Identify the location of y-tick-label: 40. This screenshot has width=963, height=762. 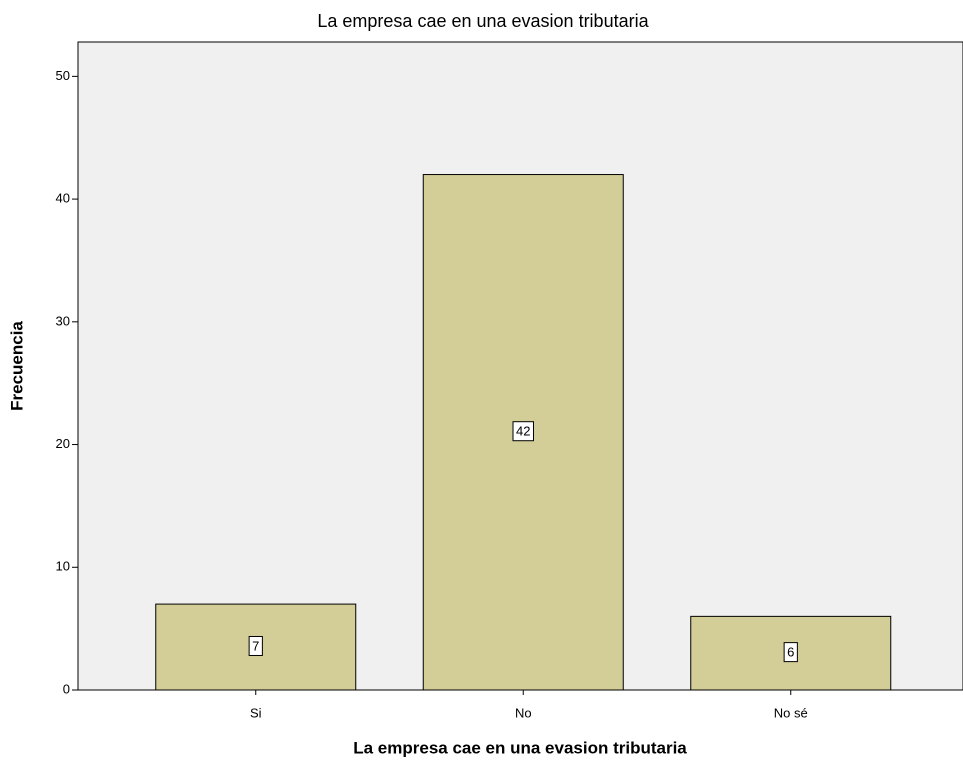
(63, 198).